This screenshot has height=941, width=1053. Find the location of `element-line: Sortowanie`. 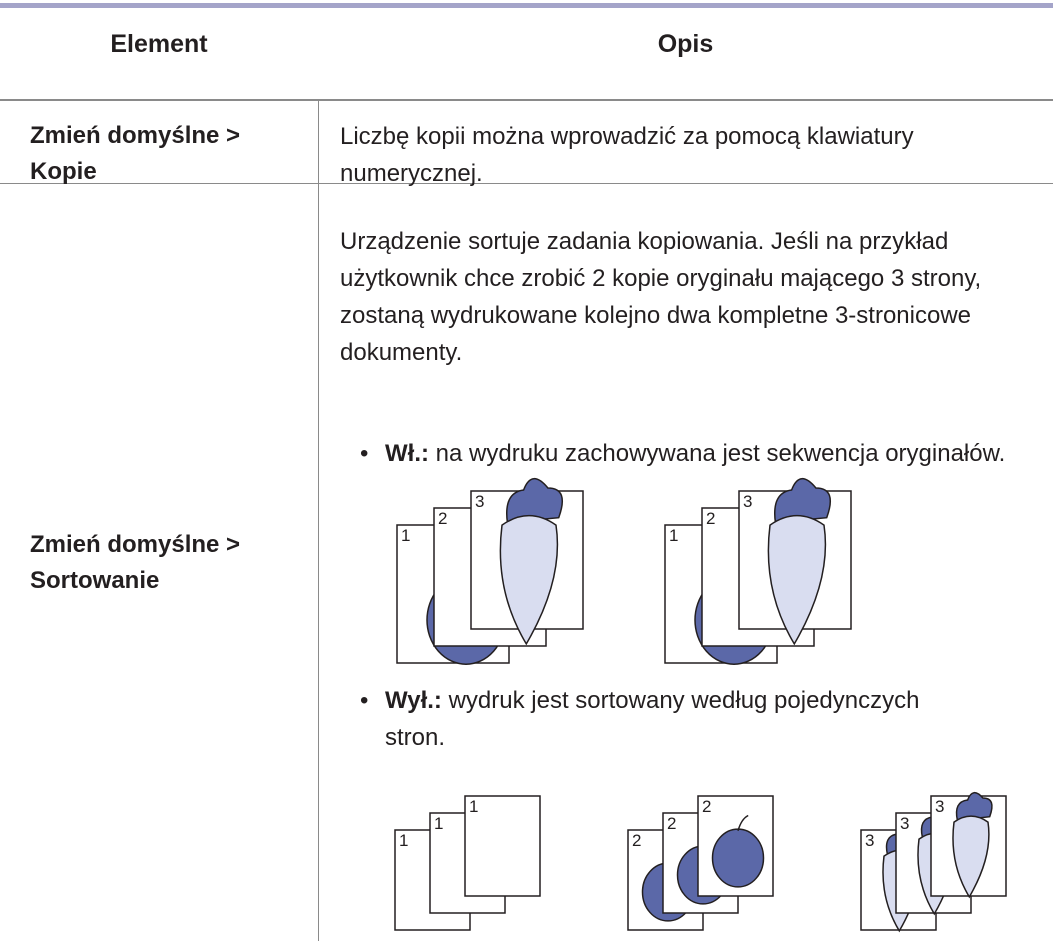

element-line: Sortowanie is located at coordinates (95, 580).